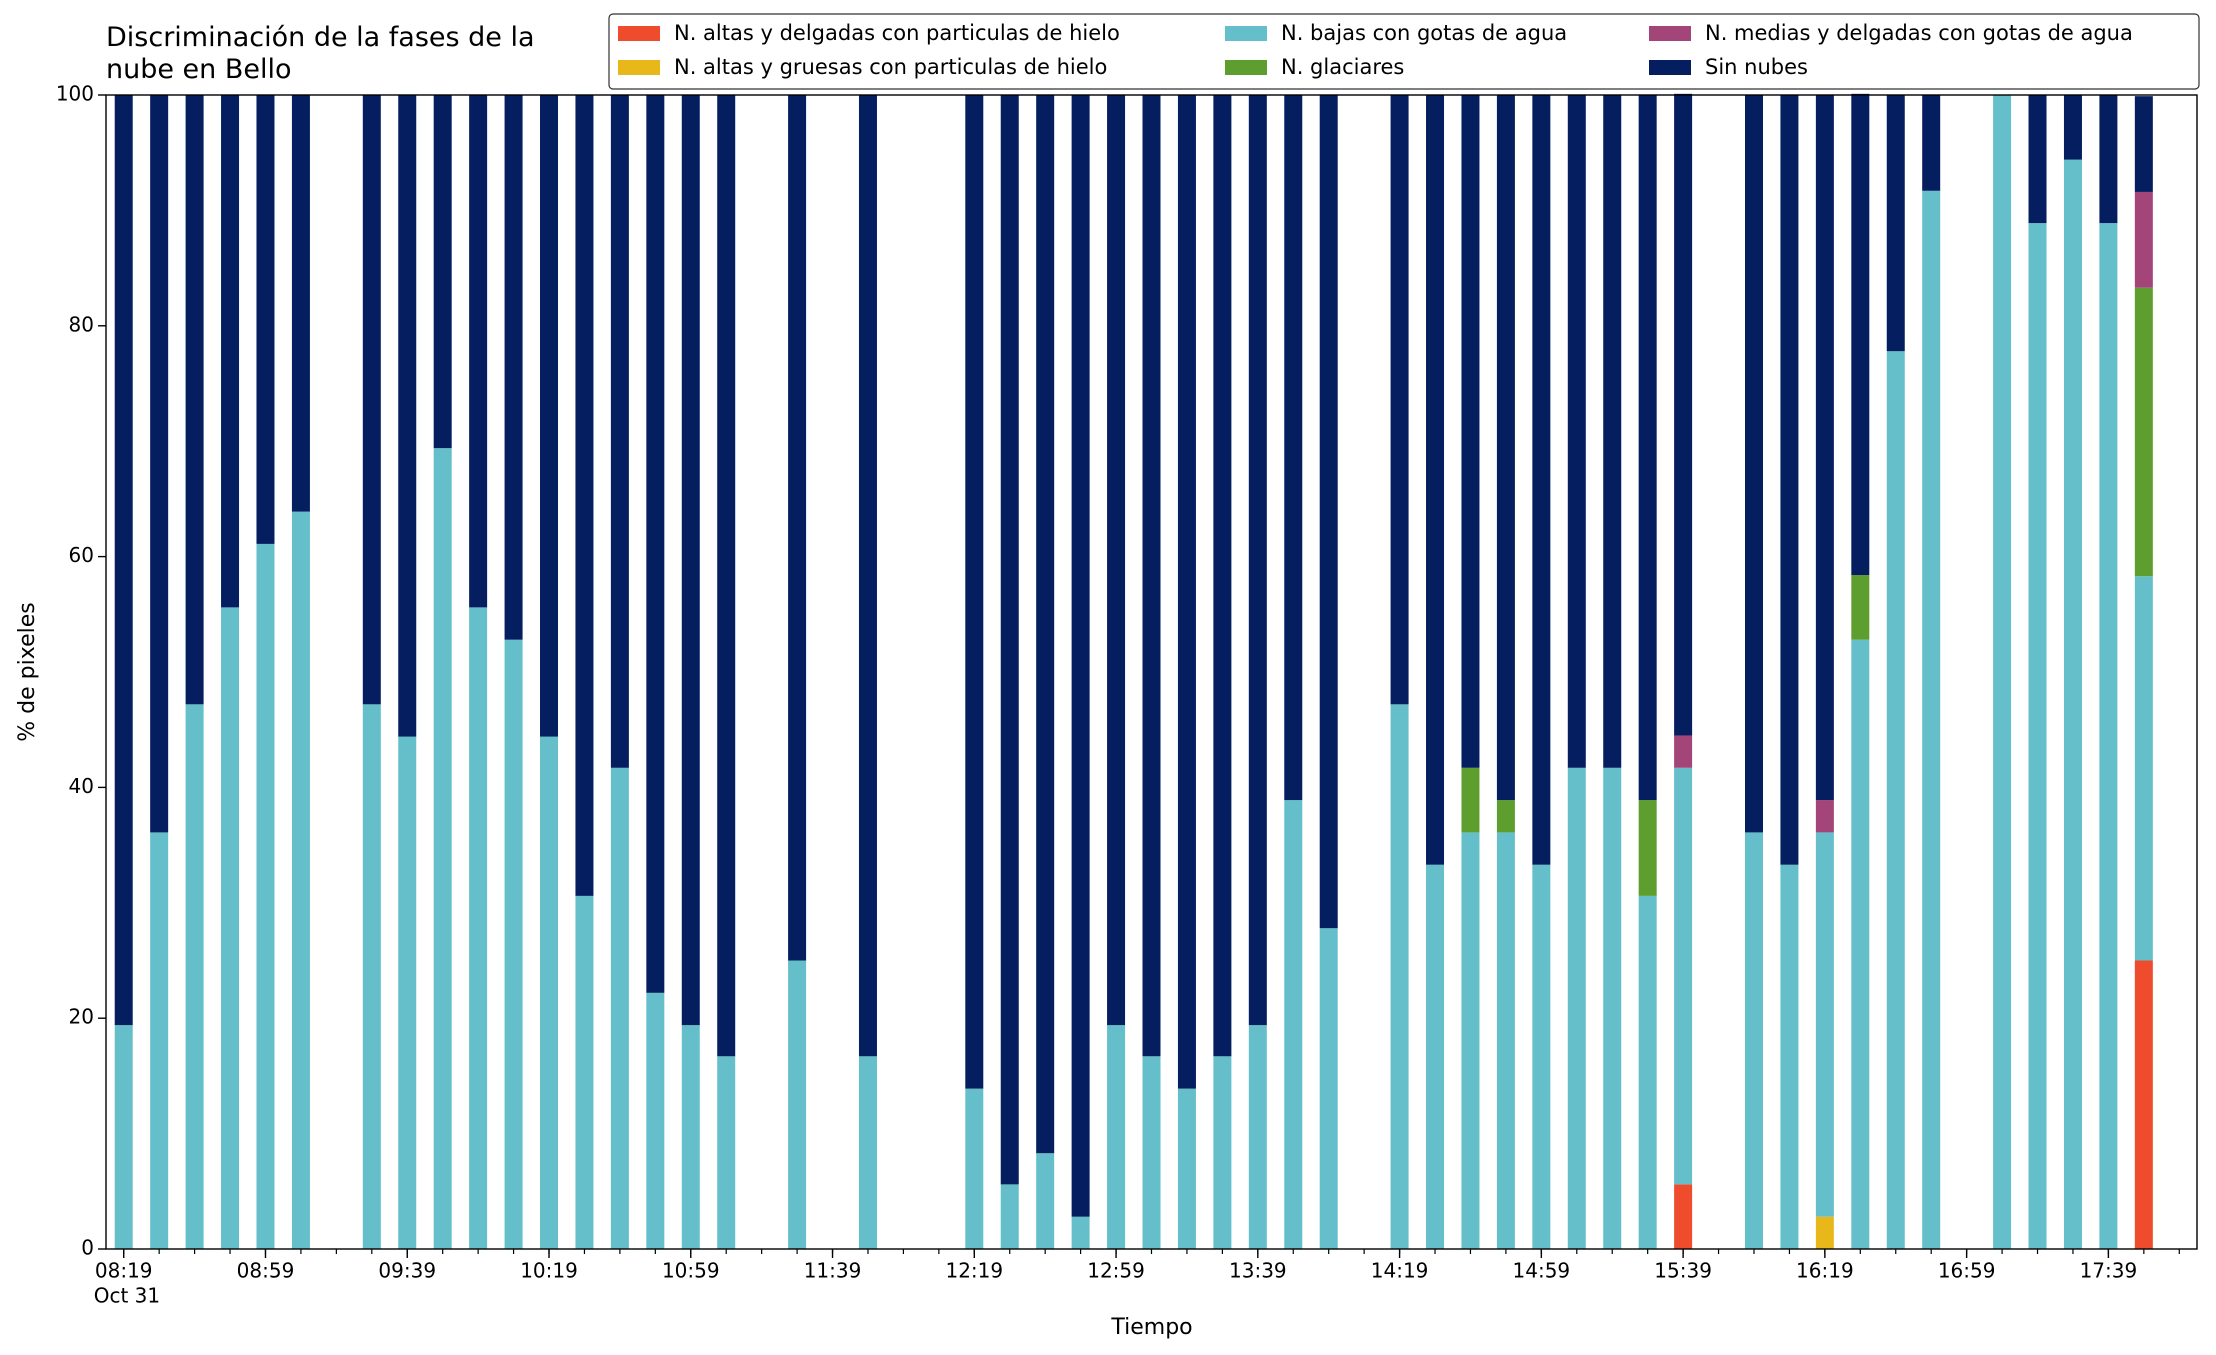 The height and width of the screenshot is (1355, 2216). Describe the element at coordinates (75, 94) in the screenshot. I see `y-tick-label: 100` at that location.